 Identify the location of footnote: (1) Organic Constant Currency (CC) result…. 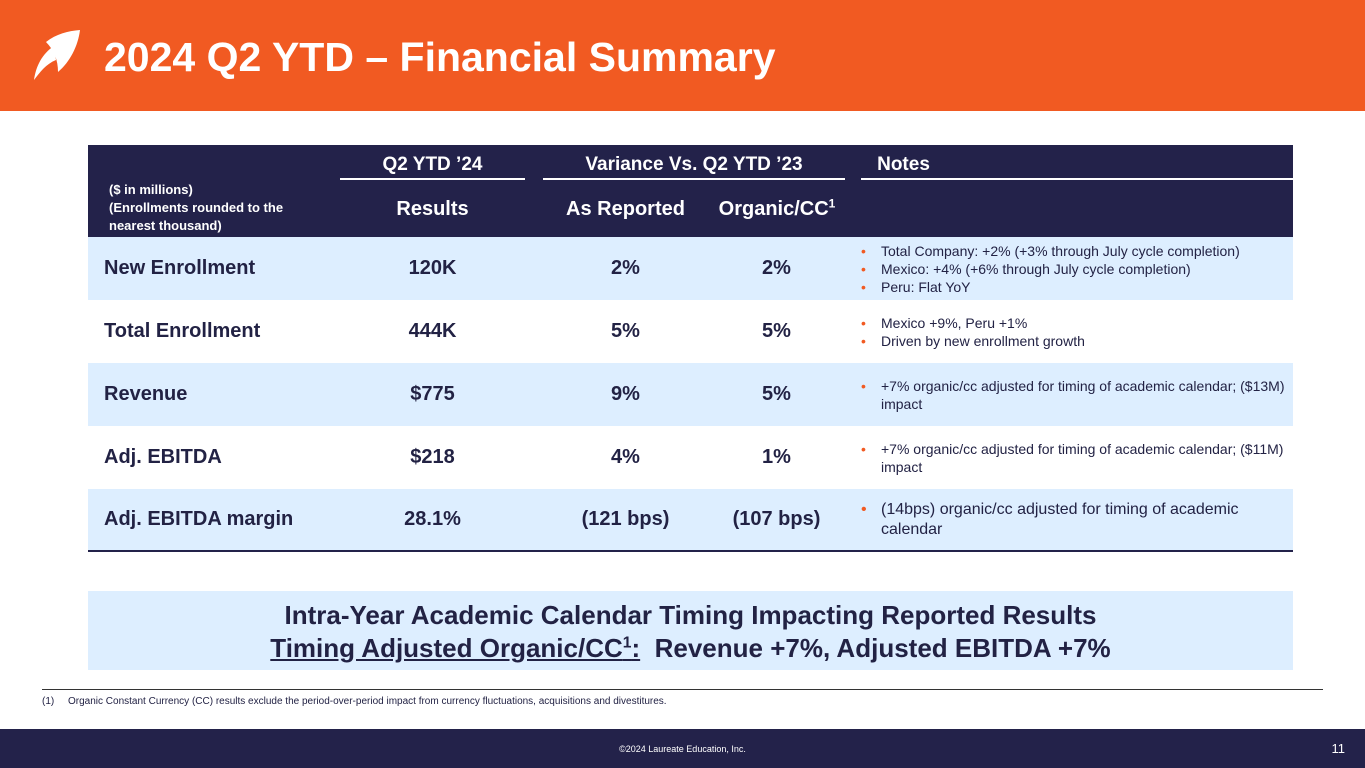
(354, 701).